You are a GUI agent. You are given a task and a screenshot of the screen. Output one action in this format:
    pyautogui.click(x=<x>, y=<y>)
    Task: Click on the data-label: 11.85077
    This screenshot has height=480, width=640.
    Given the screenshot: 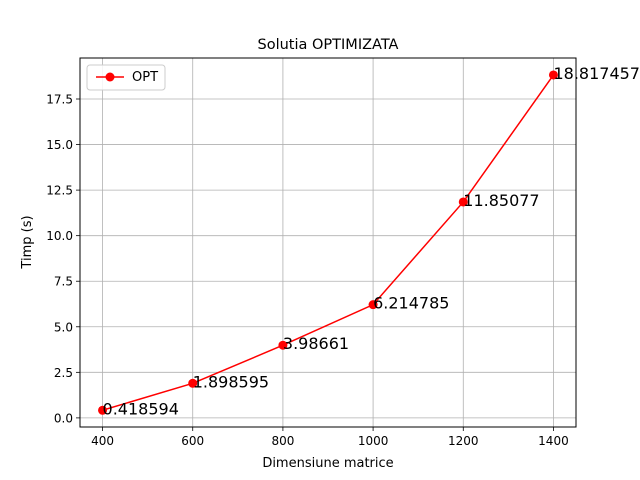 What is the action you would take?
    pyautogui.click(x=501, y=200)
    